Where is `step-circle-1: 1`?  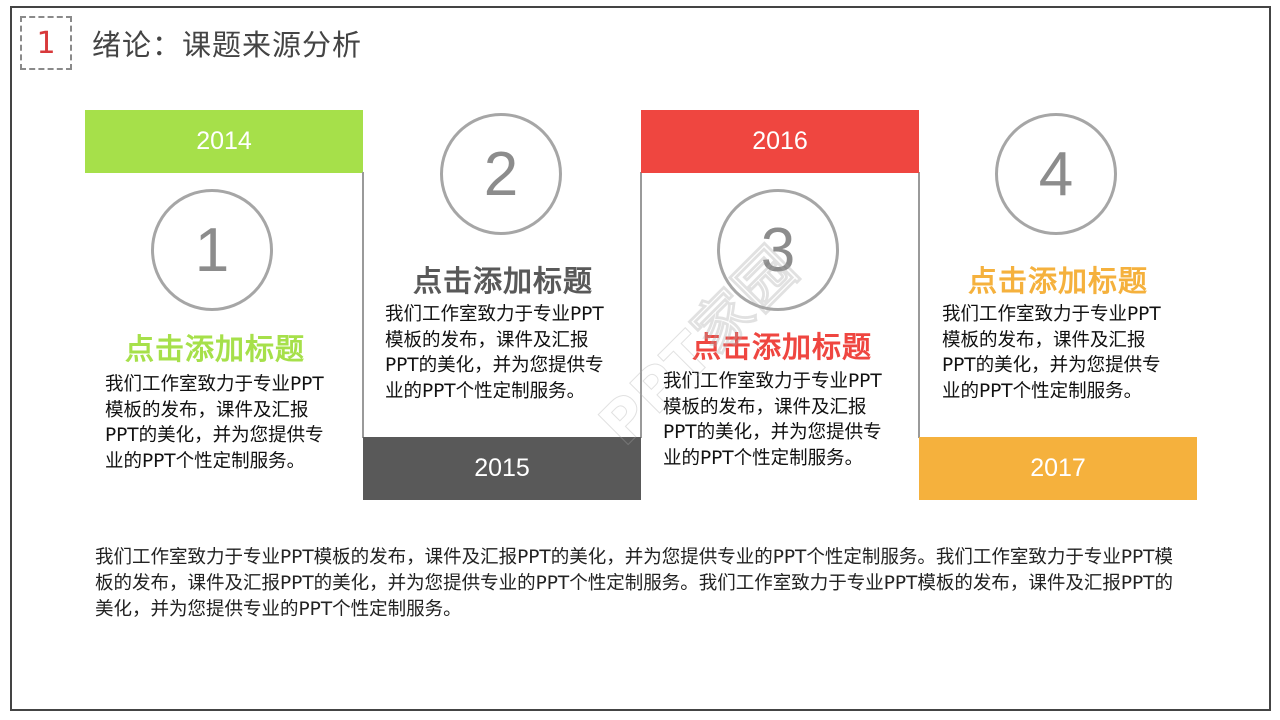
step-circle-1: 1 is located at coordinates (212, 250).